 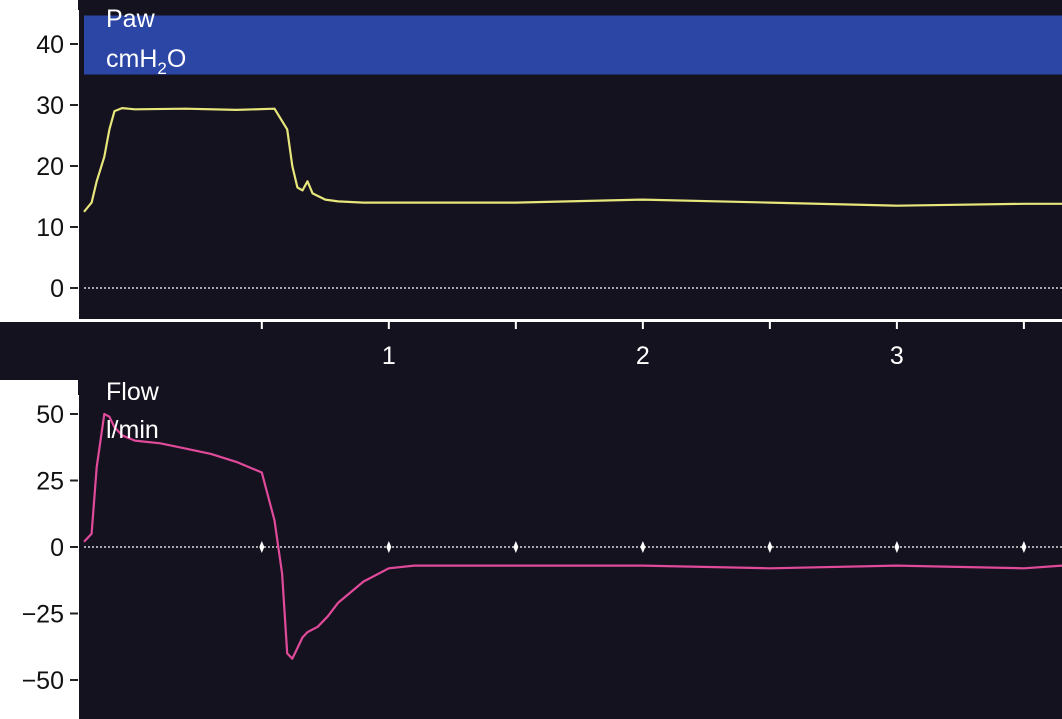 I want to click on flow-y-tick-label: 0, so click(x=57, y=548).